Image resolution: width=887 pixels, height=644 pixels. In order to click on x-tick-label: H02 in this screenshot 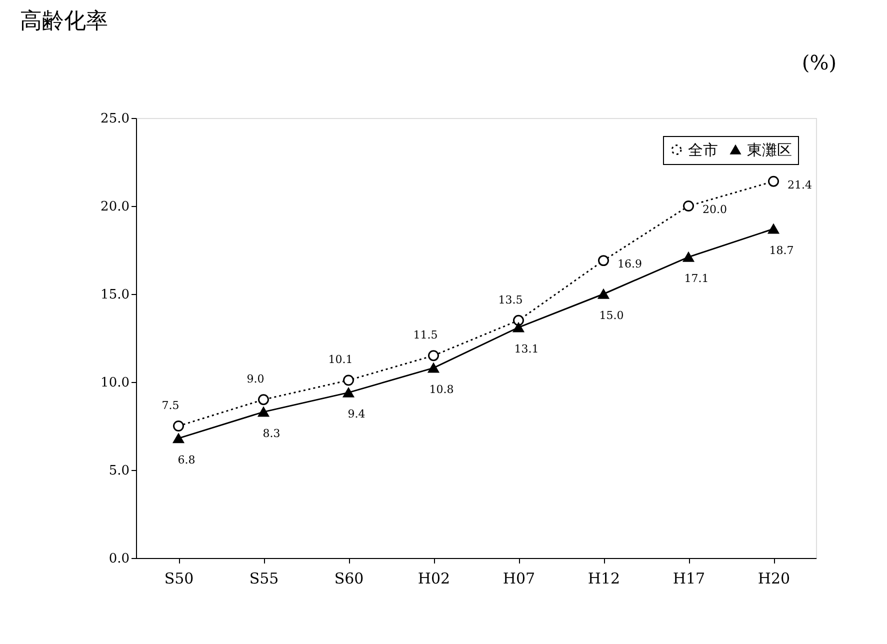, I will do `click(434, 579)`.